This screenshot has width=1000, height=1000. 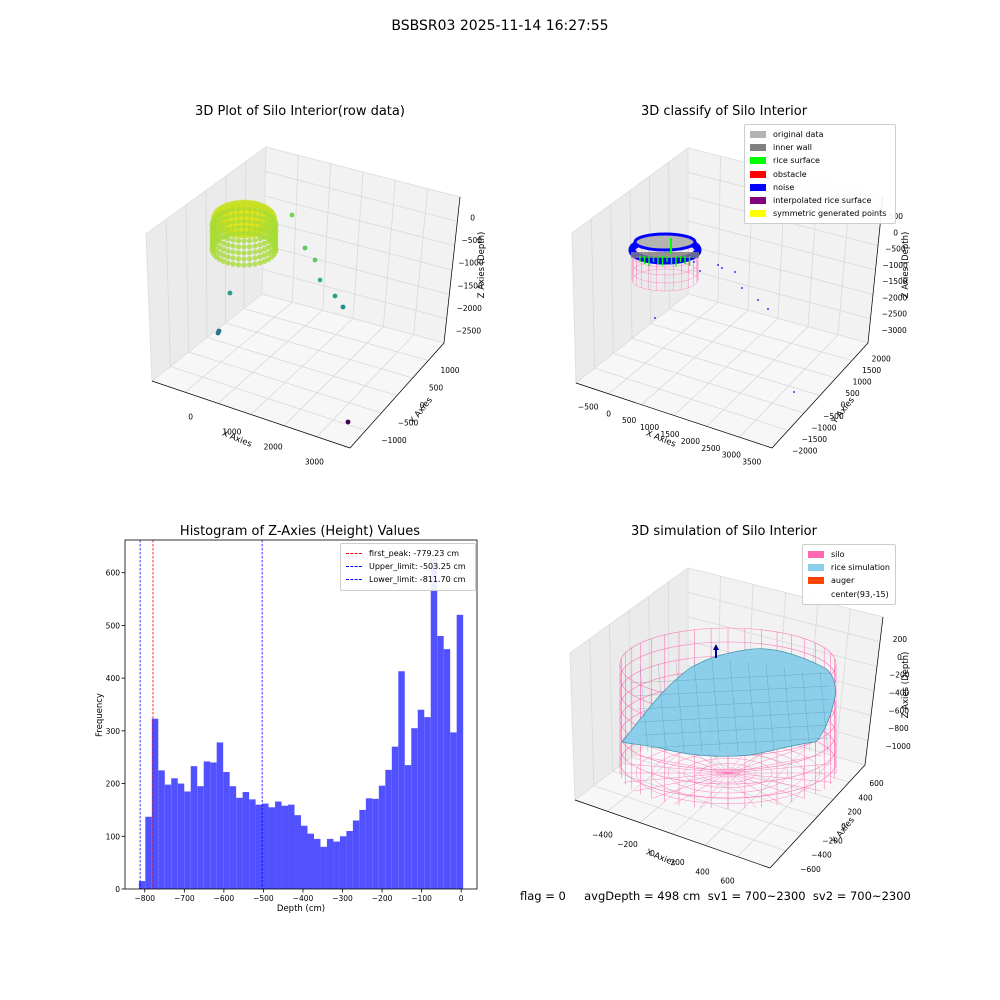 What do you see at coordinates (408, 566) in the screenshot?
I see `legend-entry: Upper_limit: -503.25 cm` at bounding box center [408, 566].